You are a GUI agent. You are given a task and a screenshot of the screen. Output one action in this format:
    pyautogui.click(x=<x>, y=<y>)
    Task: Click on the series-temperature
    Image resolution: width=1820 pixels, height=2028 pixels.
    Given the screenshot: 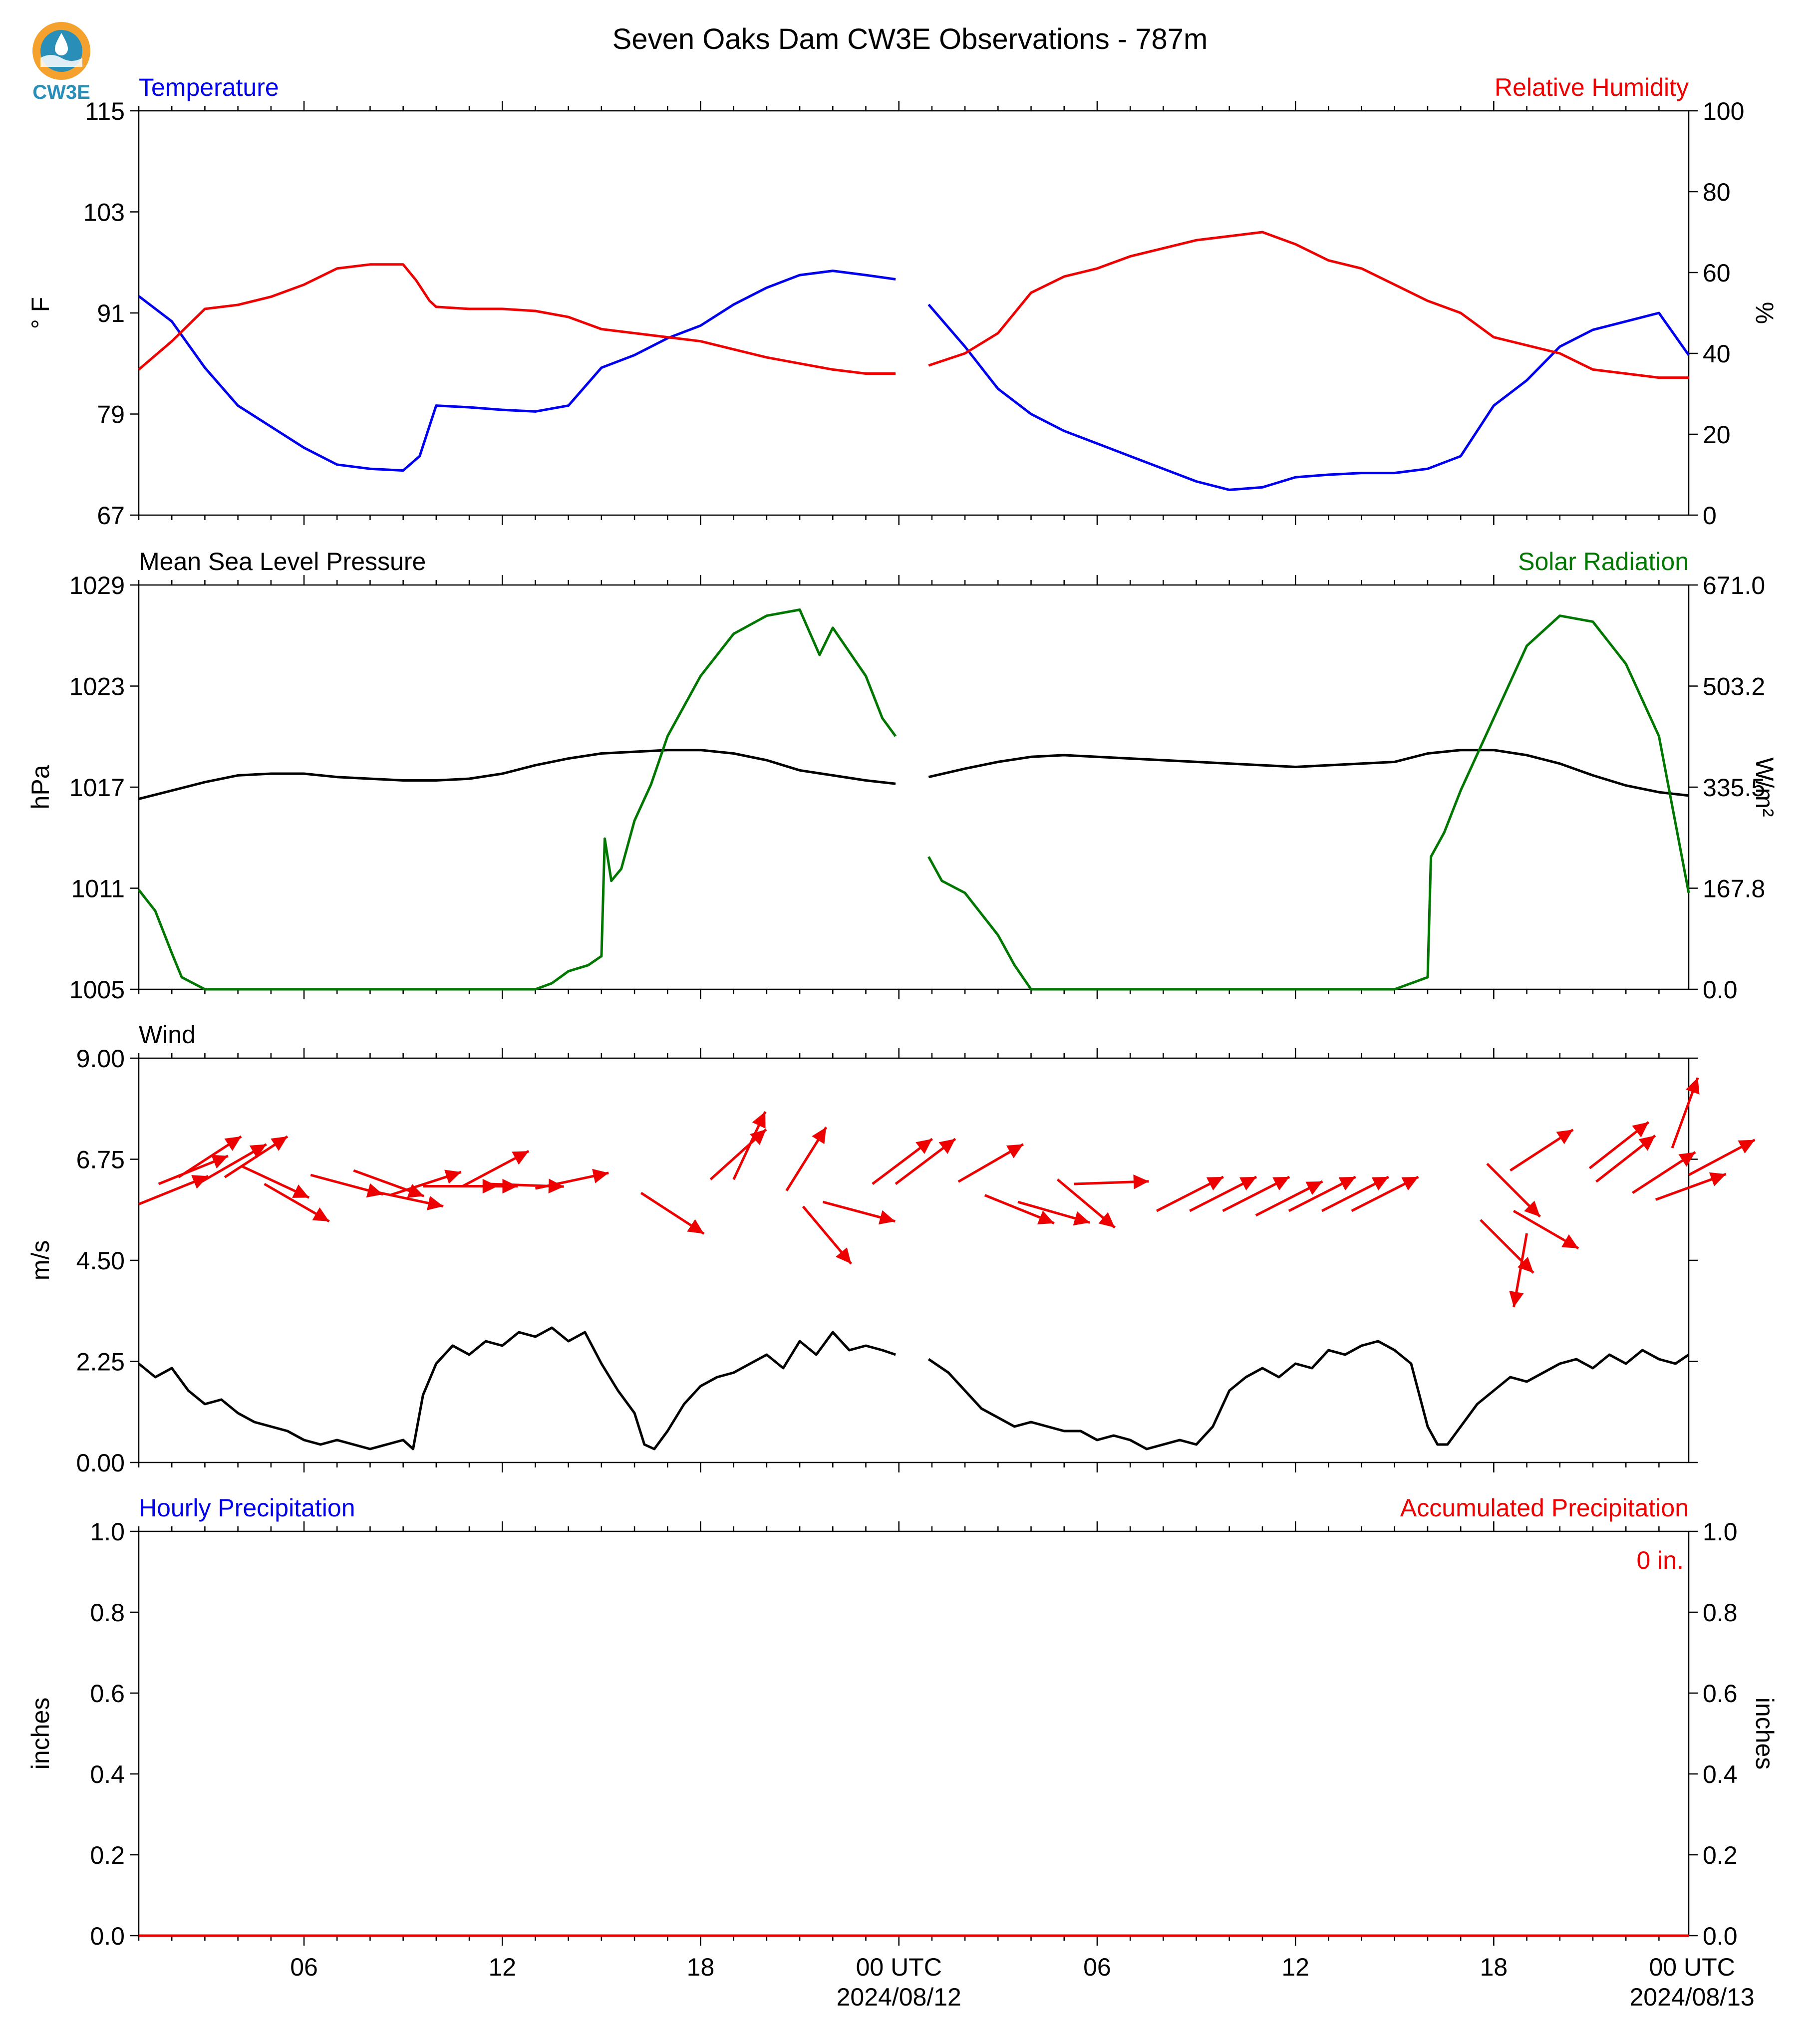 What is the action you would take?
    pyautogui.click(x=914, y=380)
    